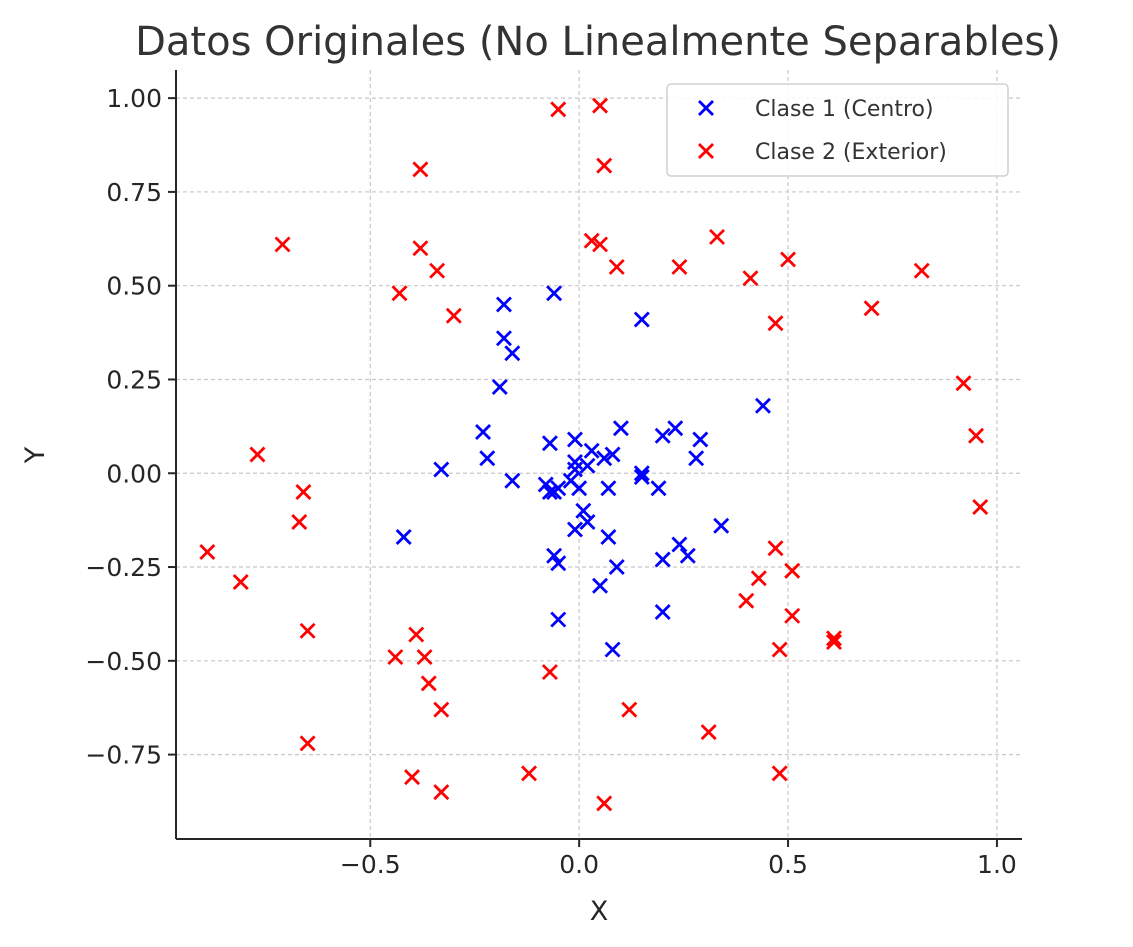 The height and width of the screenshot is (947, 1133). I want to click on x-tick-label: 0.5, so click(788, 864).